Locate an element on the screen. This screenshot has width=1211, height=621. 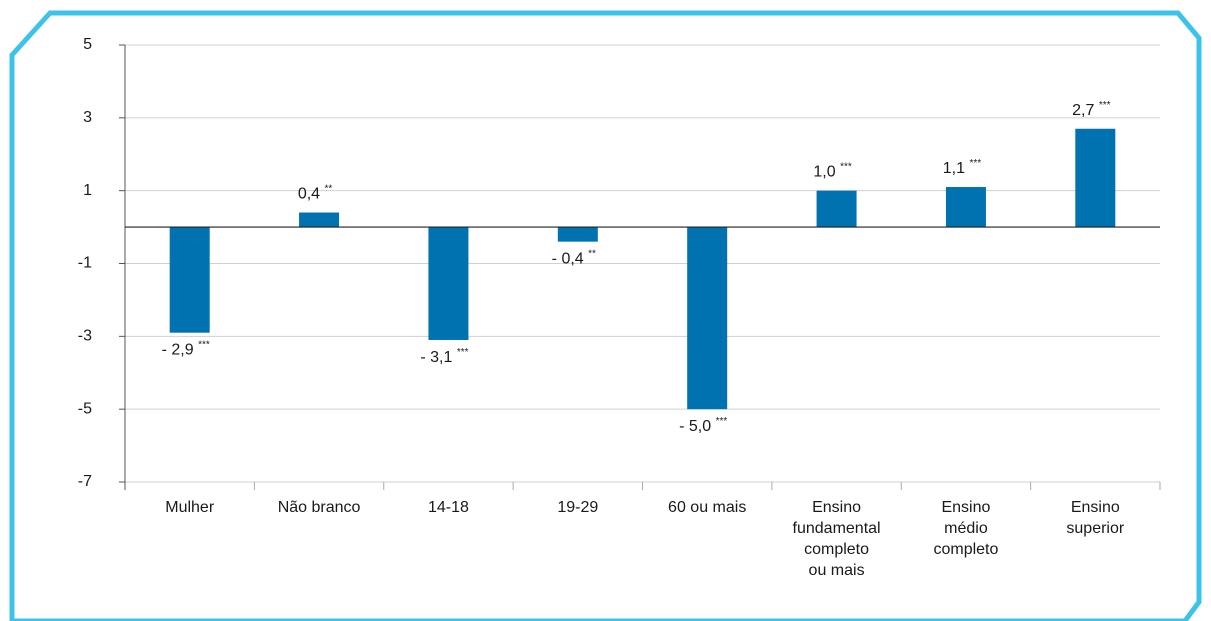
x-tick-label: 19-29 is located at coordinates (577, 507).